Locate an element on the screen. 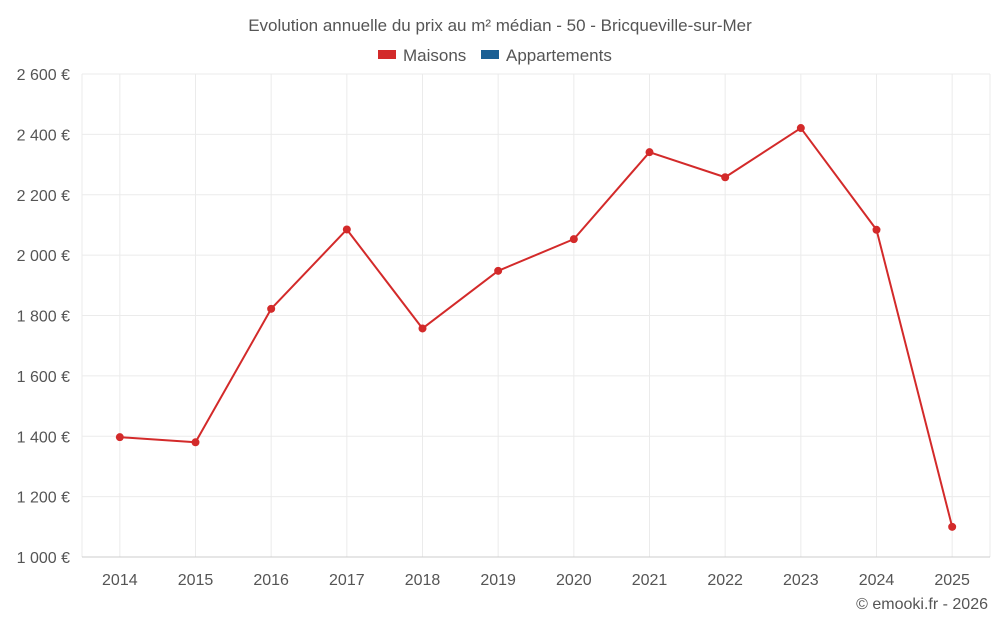 The width and height of the screenshot is (1000, 625). y-tick-label: 1 000 € is located at coordinates (43, 558).